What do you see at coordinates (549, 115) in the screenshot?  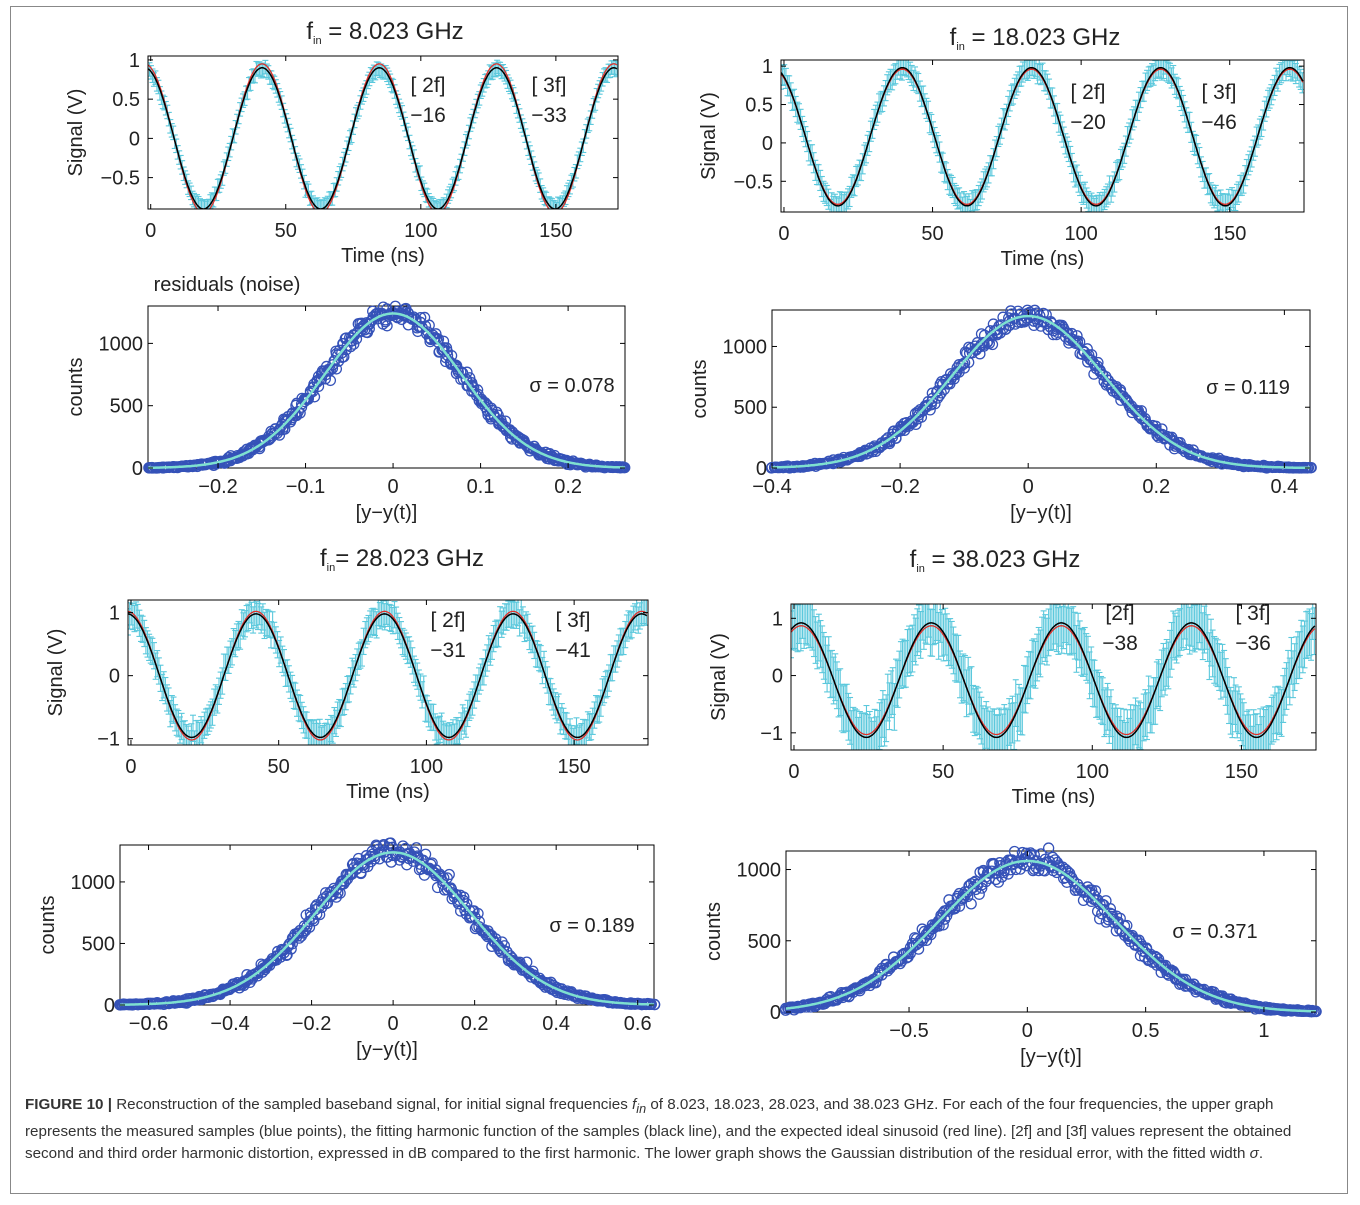 I see `harmonic-3f-value: −33` at bounding box center [549, 115].